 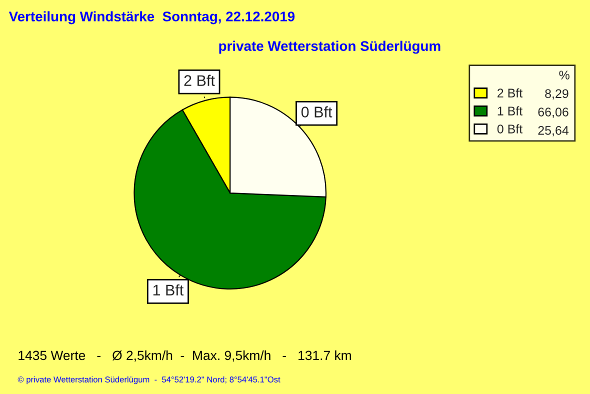 What do you see at coordinates (329, 47) in the screenshot?
I see `chart-subtitle: private Wetterstation Süderlügum` at bounding box center [329, 47].